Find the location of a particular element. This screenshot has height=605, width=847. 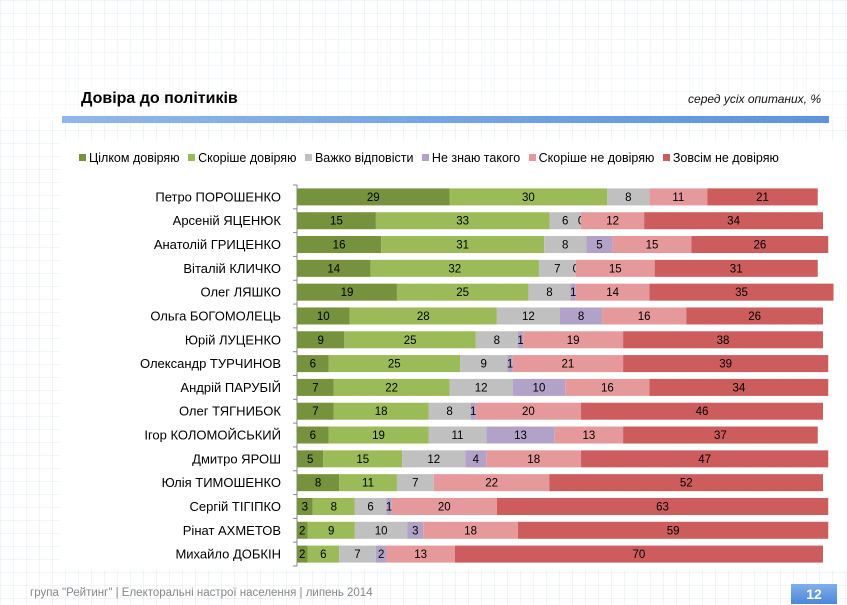

legend-swatch is located at coordinates (308, 157).